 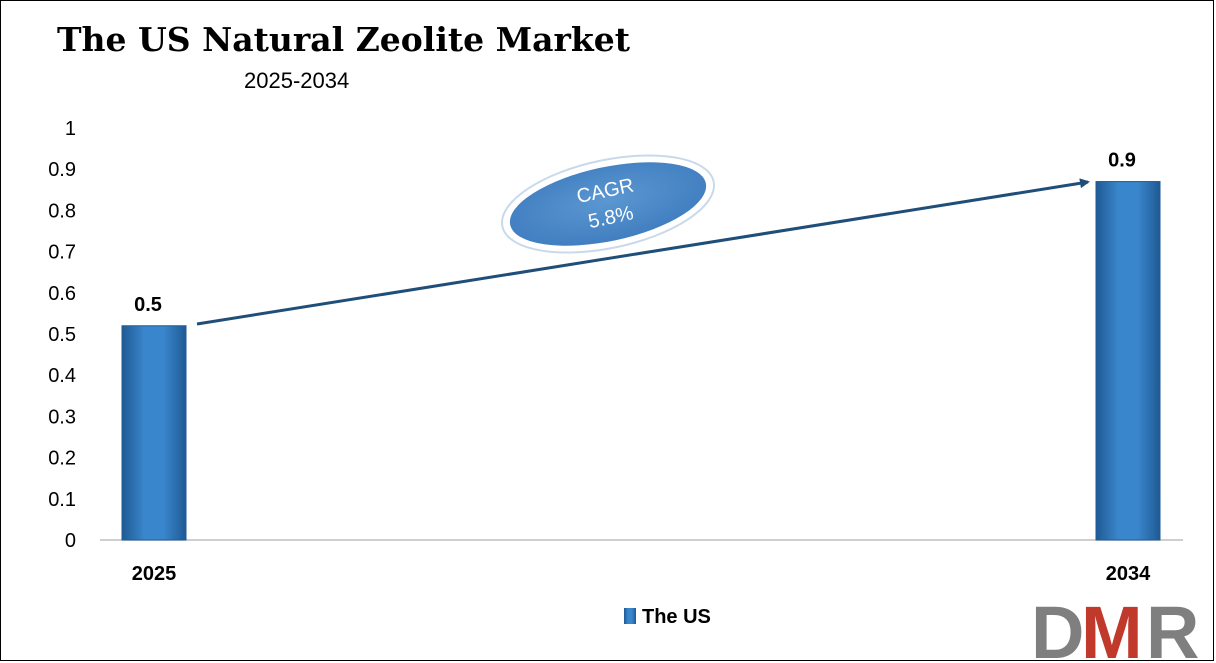 I want to click on category-labels: 2025 2034, so click(x=641, y=574).